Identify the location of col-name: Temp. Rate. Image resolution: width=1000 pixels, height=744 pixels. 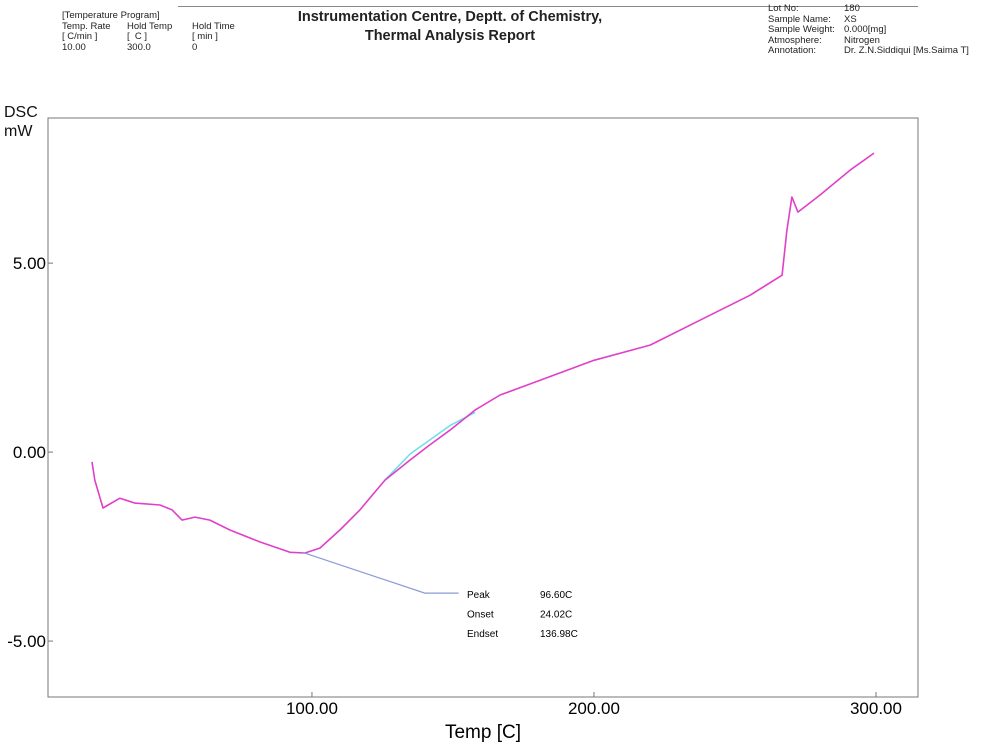
(86, 26).